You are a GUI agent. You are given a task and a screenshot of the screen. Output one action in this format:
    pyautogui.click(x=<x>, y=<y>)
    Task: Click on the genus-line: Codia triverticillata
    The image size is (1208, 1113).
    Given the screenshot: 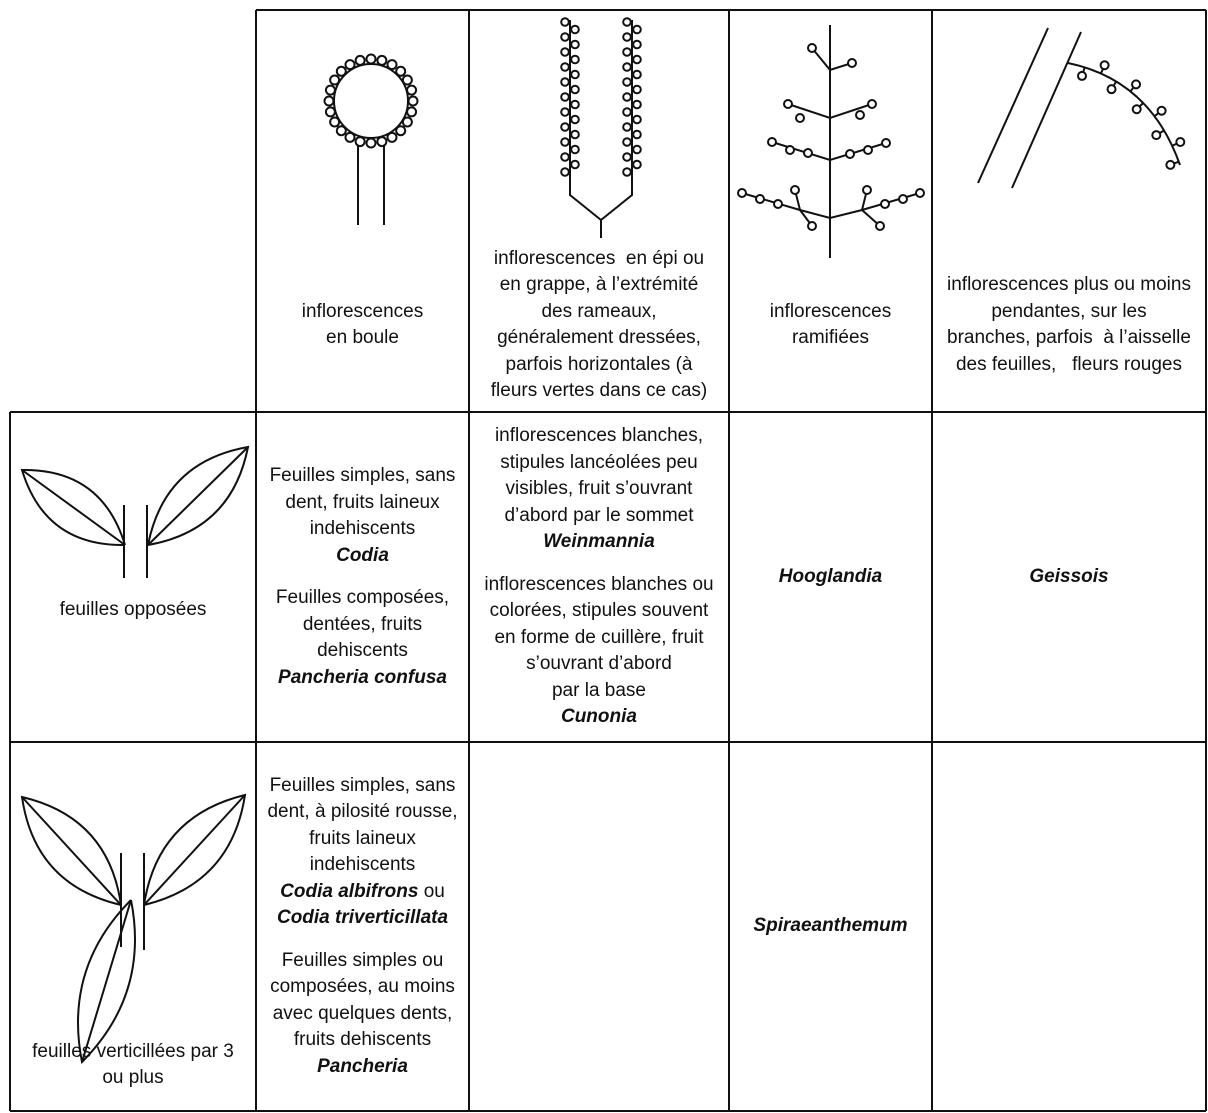 What is the action you would take?
    pyautogui.click(x=362, y=918)
    